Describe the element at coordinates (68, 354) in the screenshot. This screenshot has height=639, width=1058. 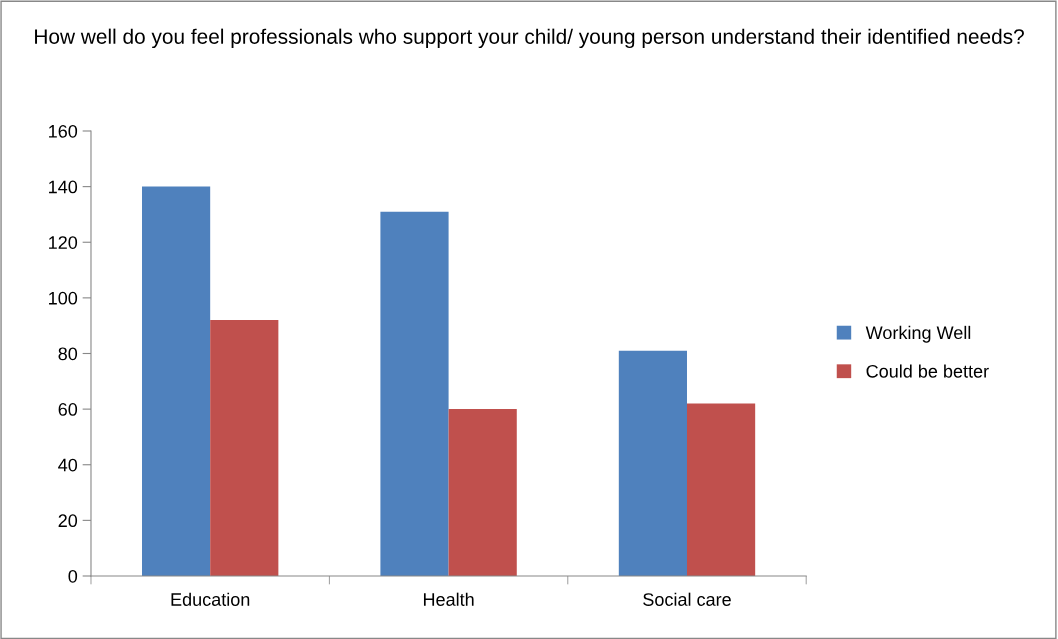
I see `y-tick-label: 80` at that location.